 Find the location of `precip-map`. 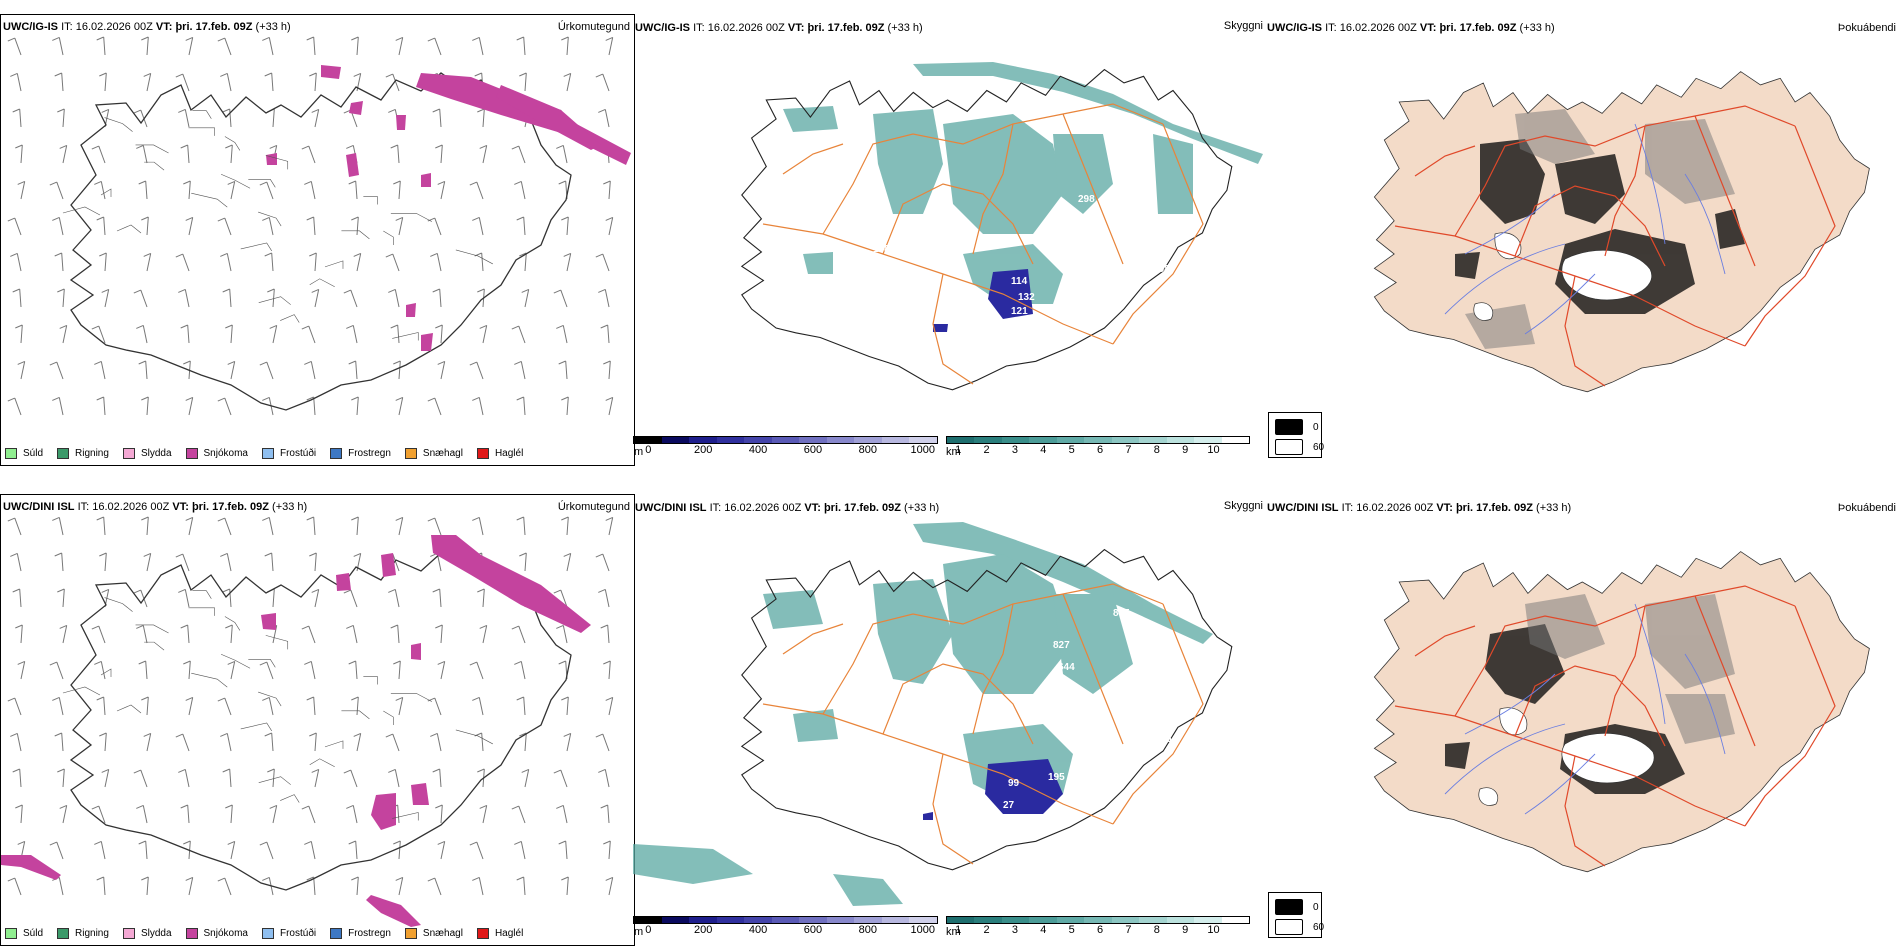

precip-map is located at coordinates (307, 721).